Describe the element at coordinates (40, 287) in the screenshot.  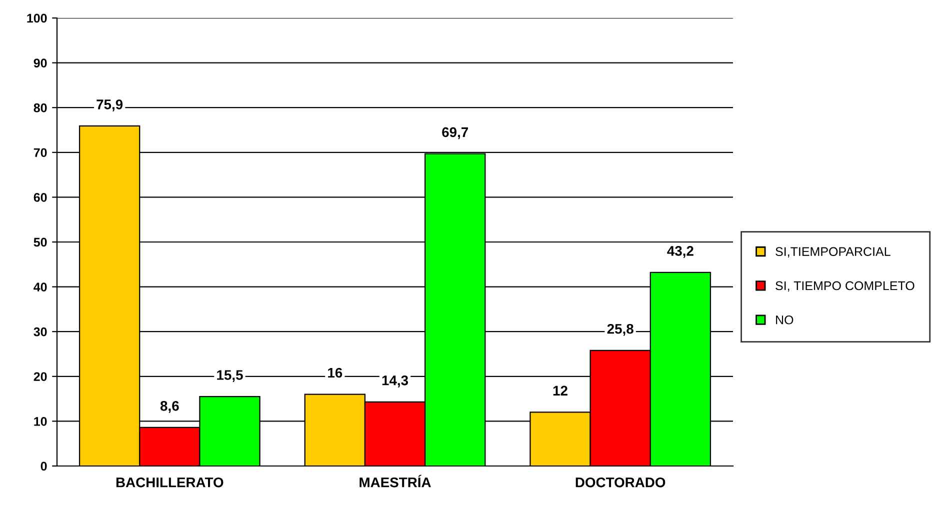
I see `y-tick-label: 40` at that location.